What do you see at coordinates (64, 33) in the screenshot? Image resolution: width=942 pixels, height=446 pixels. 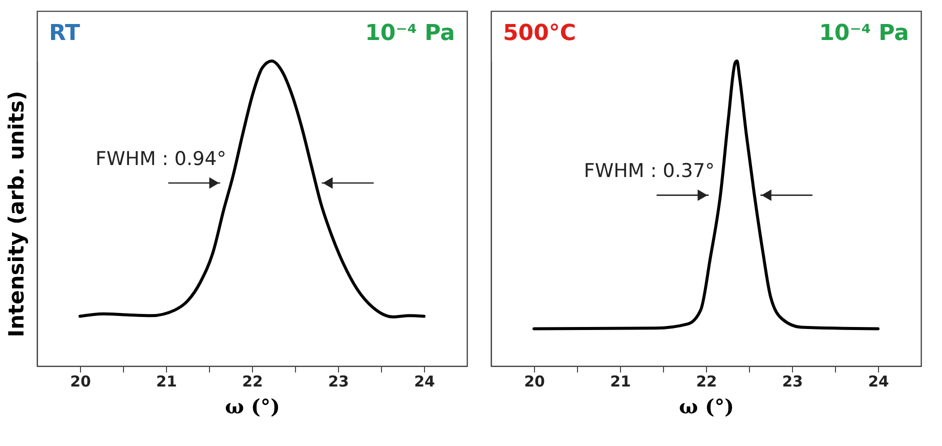 I see `text: RT` at bounding box center [64, 33].